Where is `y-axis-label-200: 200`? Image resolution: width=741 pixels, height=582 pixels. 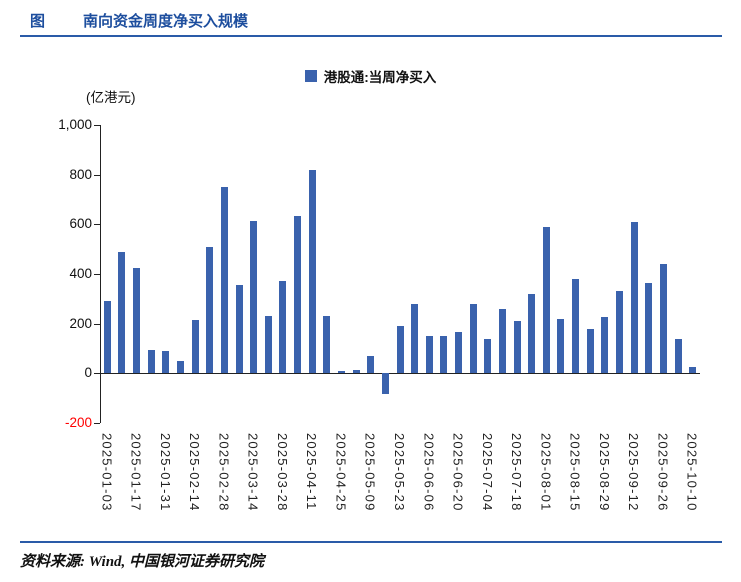 y-axis-label-200: 200 is located at coordinates (80, 323).